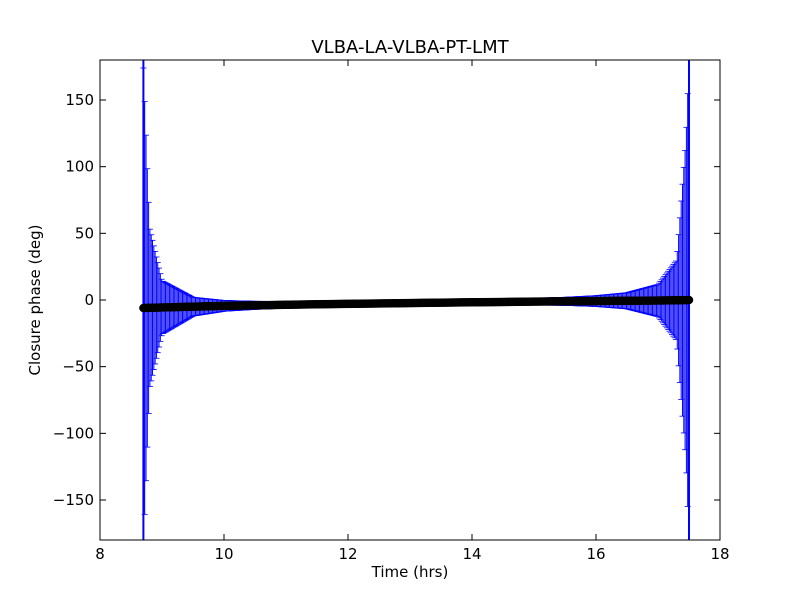  Describe the element at coordinates (78, 367) in the screenshot. I see `y-tick-label: −50` at that location.